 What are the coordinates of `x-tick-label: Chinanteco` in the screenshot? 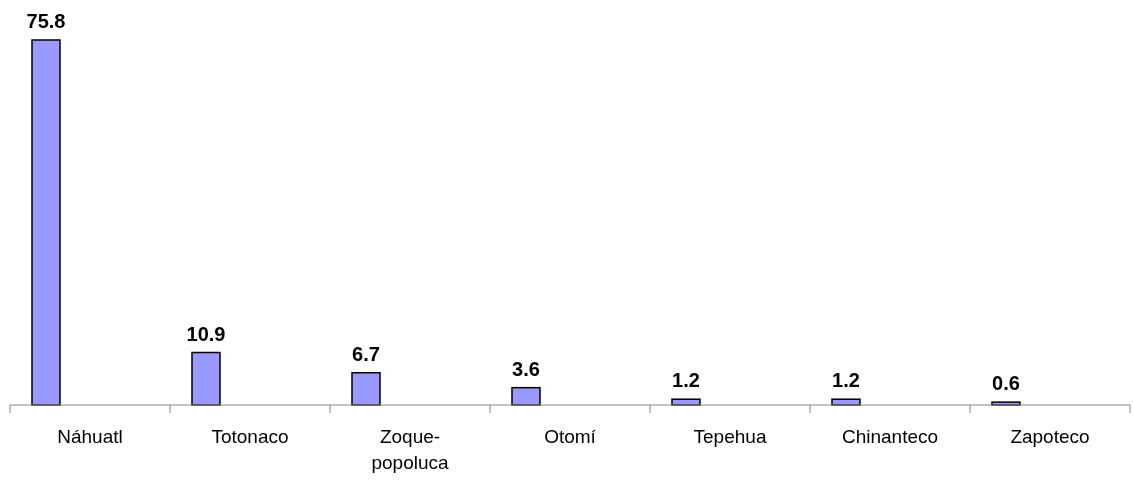 It's located at (890, 436).